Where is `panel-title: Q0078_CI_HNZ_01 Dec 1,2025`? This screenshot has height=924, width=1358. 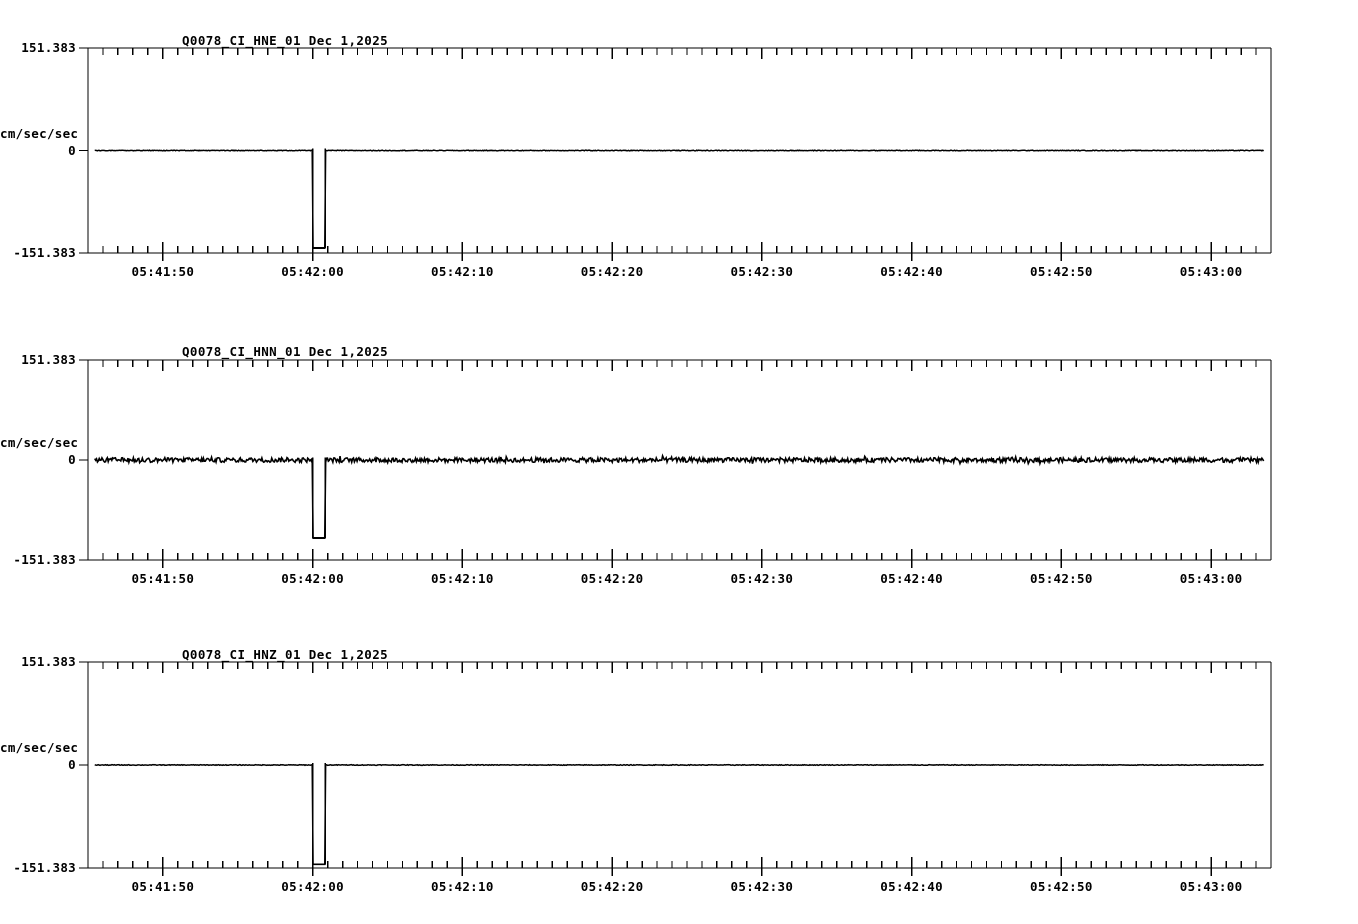
panel-title: Q0078_CI_HNZ_01 Dec 1,2025 is located at coordinates (285, 654).